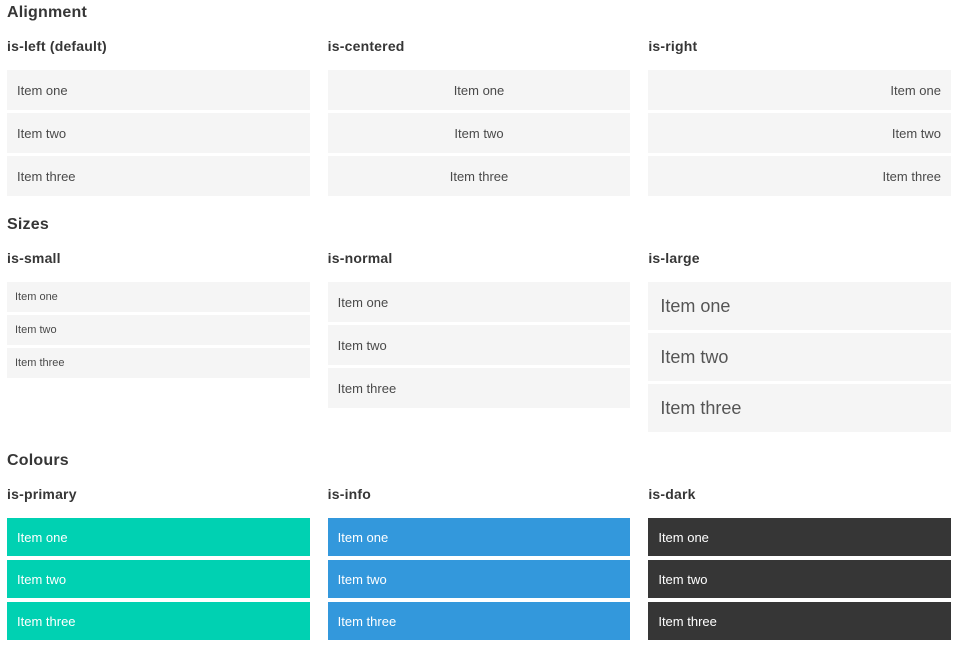  What do you see at coordinates (42, 494) in the screenshot?
I see `variant-heading-is-primary: is-primary` at bounding box center [42, 494].